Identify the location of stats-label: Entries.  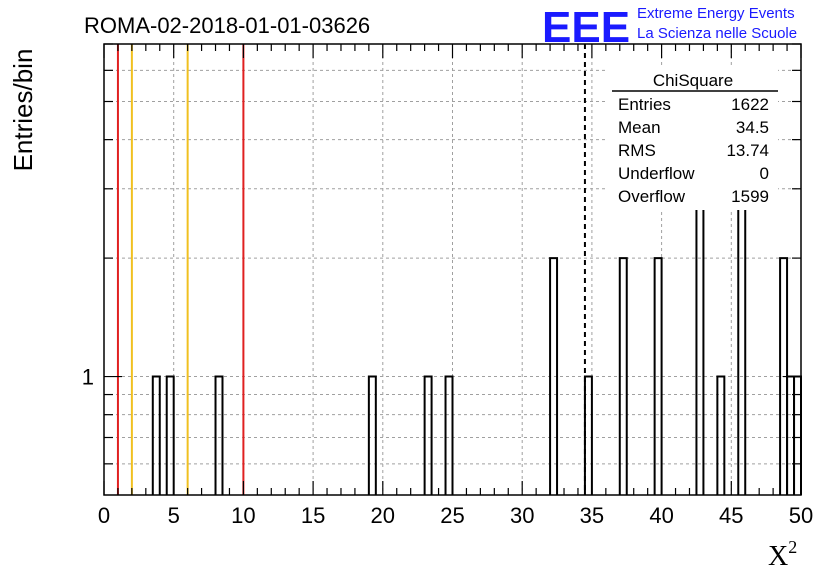
(644, 104).